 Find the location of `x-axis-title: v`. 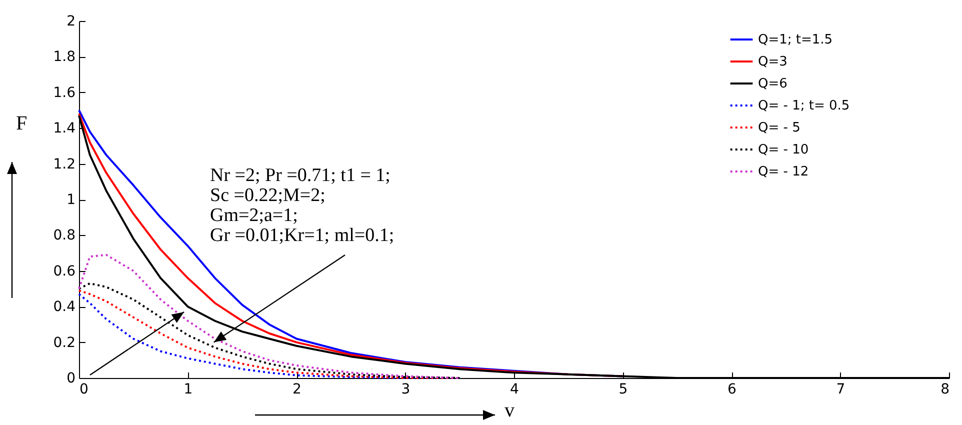

x-axis-title: v is located at coordinates (509, 411).